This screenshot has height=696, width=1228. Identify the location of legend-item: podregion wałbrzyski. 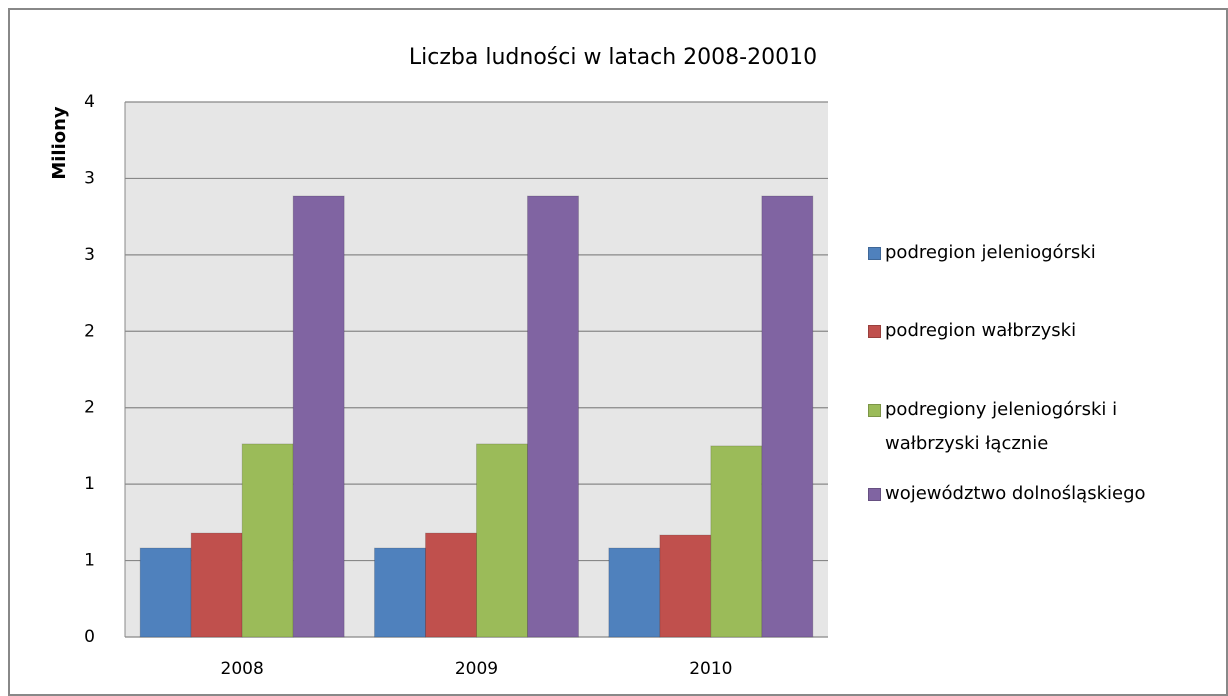
(1018, 331).